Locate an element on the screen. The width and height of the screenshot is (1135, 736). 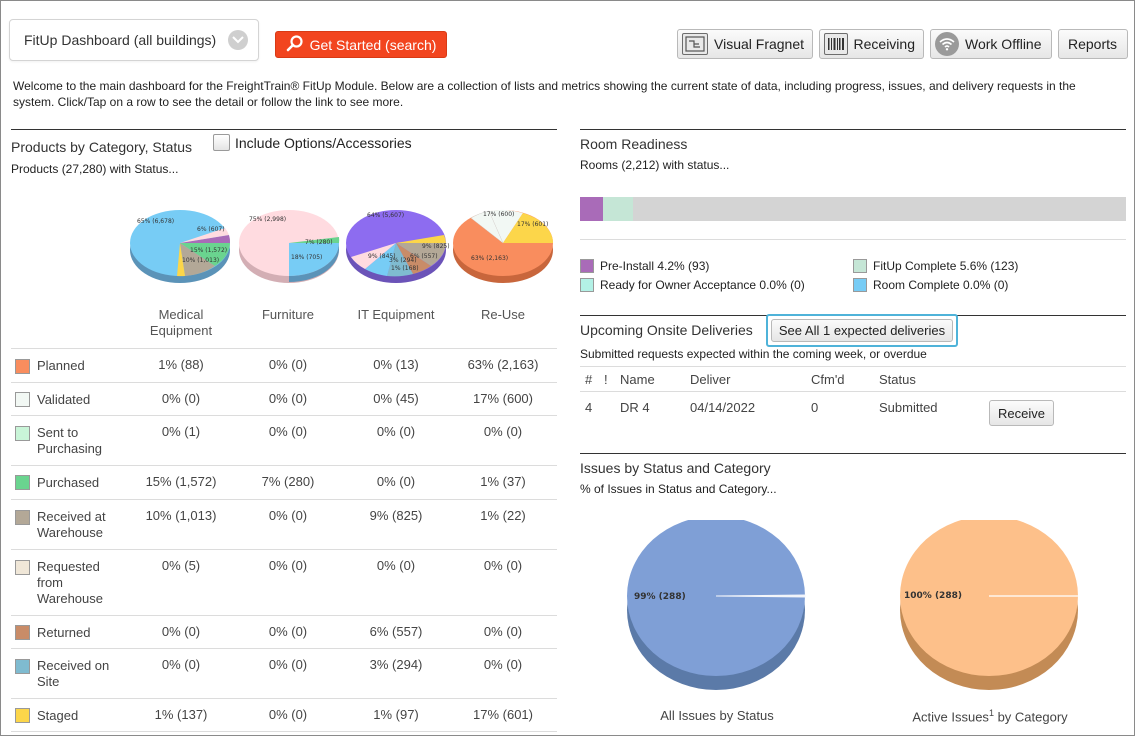
cell: 0% (1) is located at coordinates (181, 431).